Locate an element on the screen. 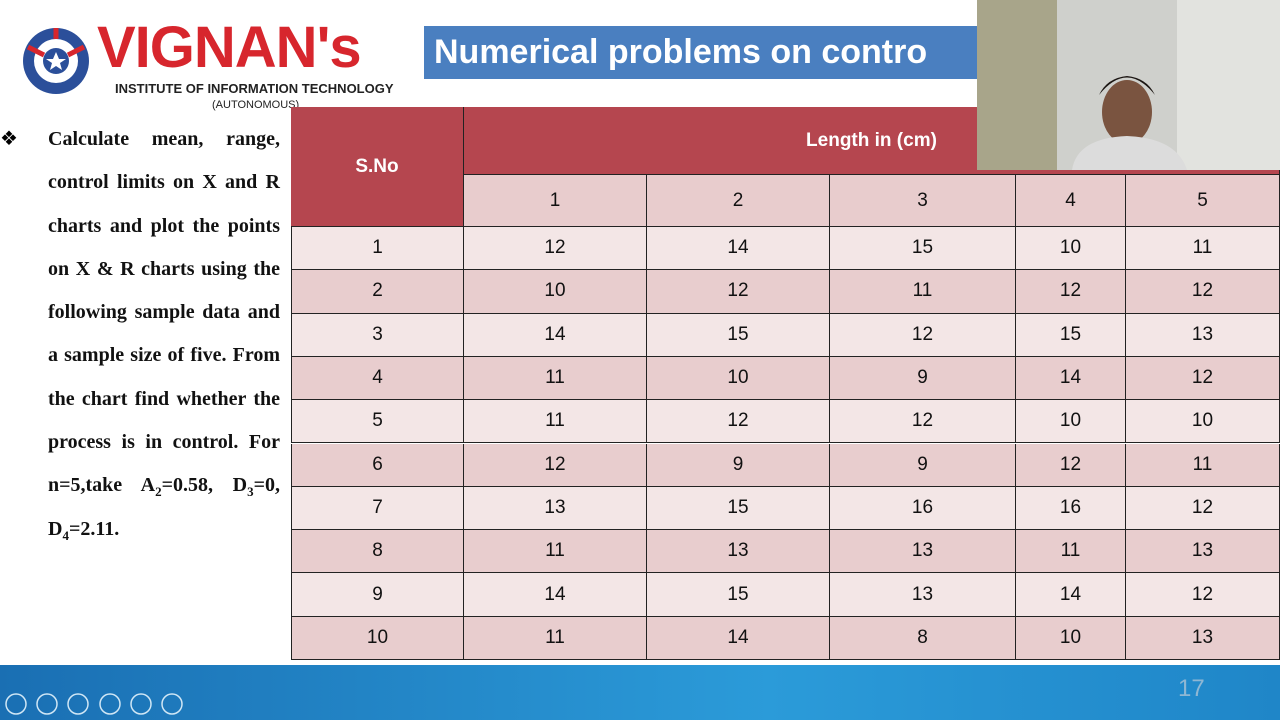  slides-button is located at coordinates (110, 704).